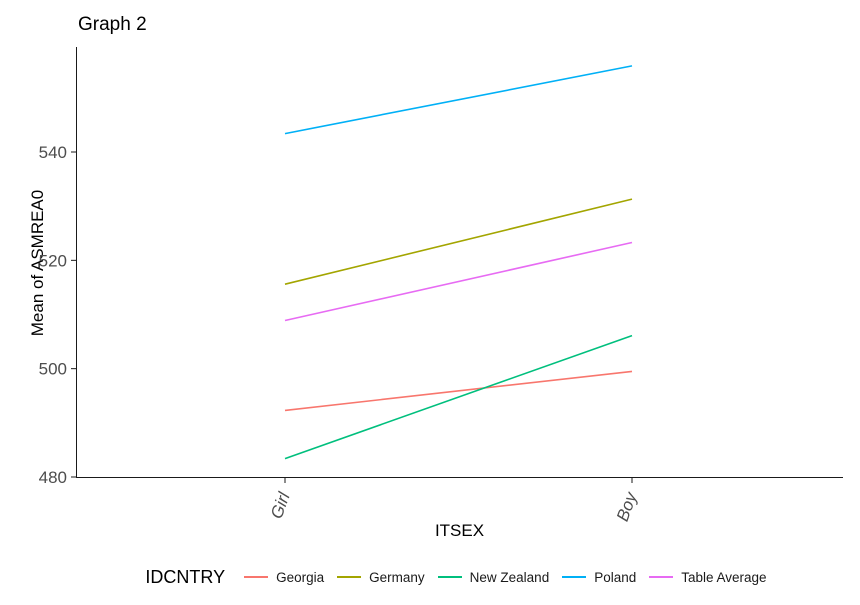 The width and height of the screenshot is (860, 605). Describe the element at coordinates (615, 577) in the screenshot. I see `legend-item-label: Poland` at that location.